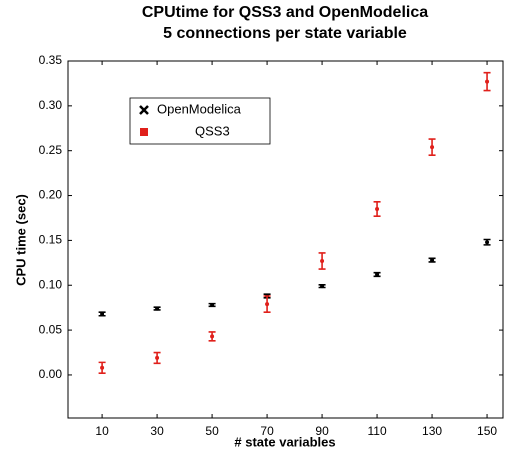  I want to click on y-tick-label: 0.25, so click(51, 150).